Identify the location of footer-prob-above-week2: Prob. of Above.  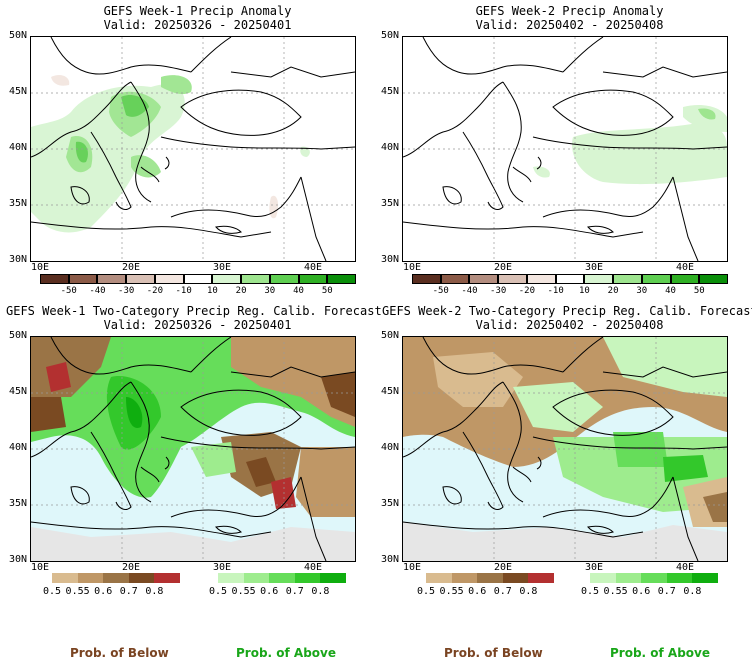
(660, 653).